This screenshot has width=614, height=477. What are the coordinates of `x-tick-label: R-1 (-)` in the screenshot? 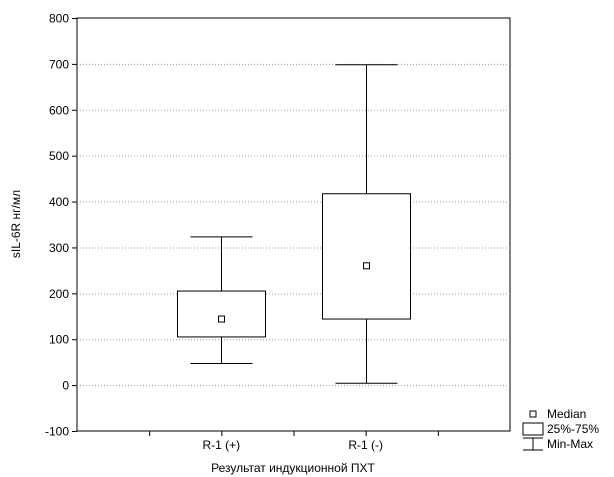 It's located at (365, 445).